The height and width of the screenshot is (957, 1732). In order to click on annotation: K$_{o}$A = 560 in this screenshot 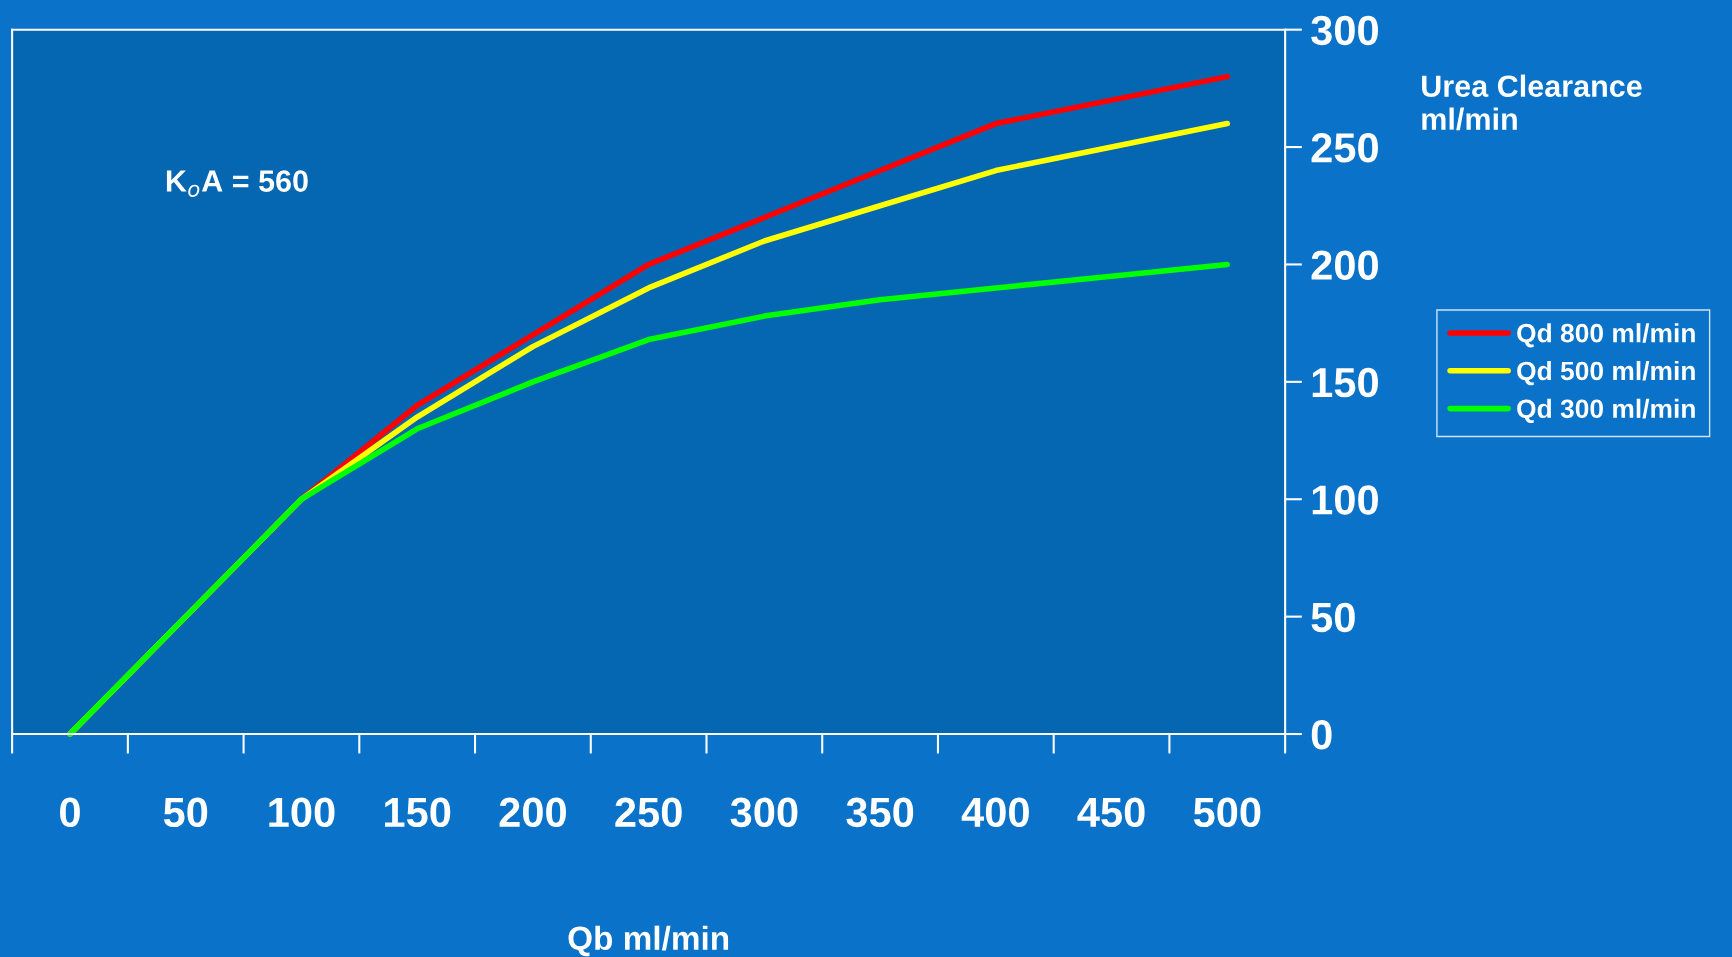, I will do `click(237, 183)`.